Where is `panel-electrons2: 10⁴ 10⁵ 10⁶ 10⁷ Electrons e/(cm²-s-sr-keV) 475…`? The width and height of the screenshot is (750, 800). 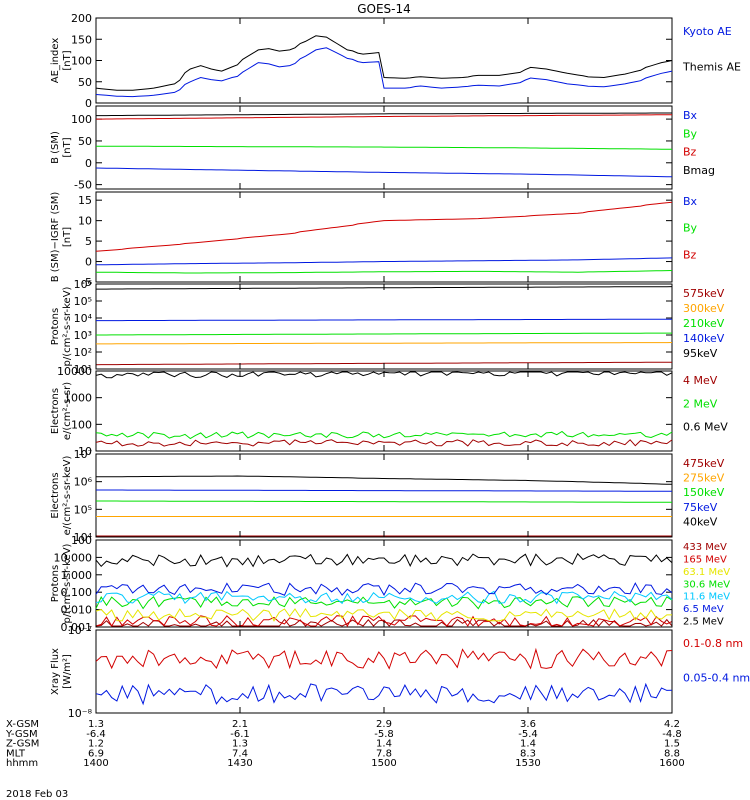
panel-electrons2: 10⁴ 10⁵ 10⁶ 10⁷ Electrons e/(cm²-s-sr-keV) 475… is located at coordinates (387, 496).